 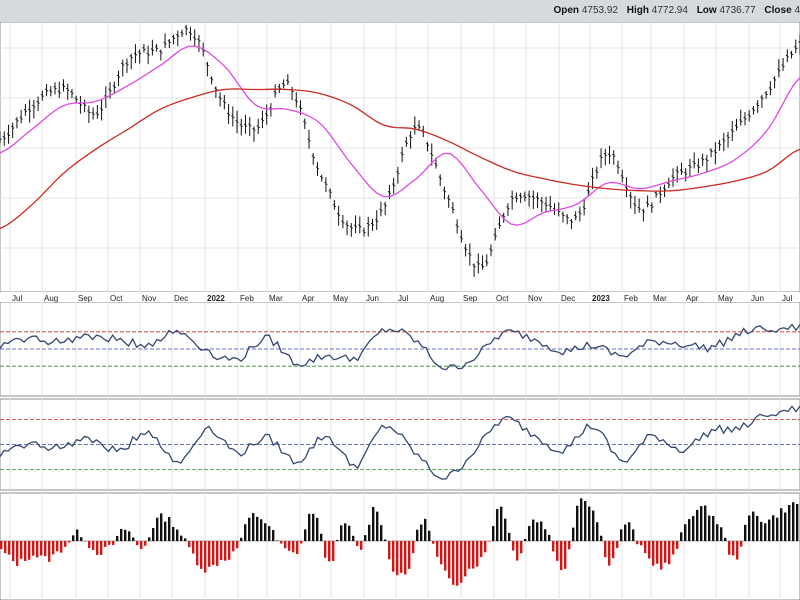 What do you see at coordinates (797, 10) in the screenshot?
I see `close-value: 4` at bounding box center [797, 10].